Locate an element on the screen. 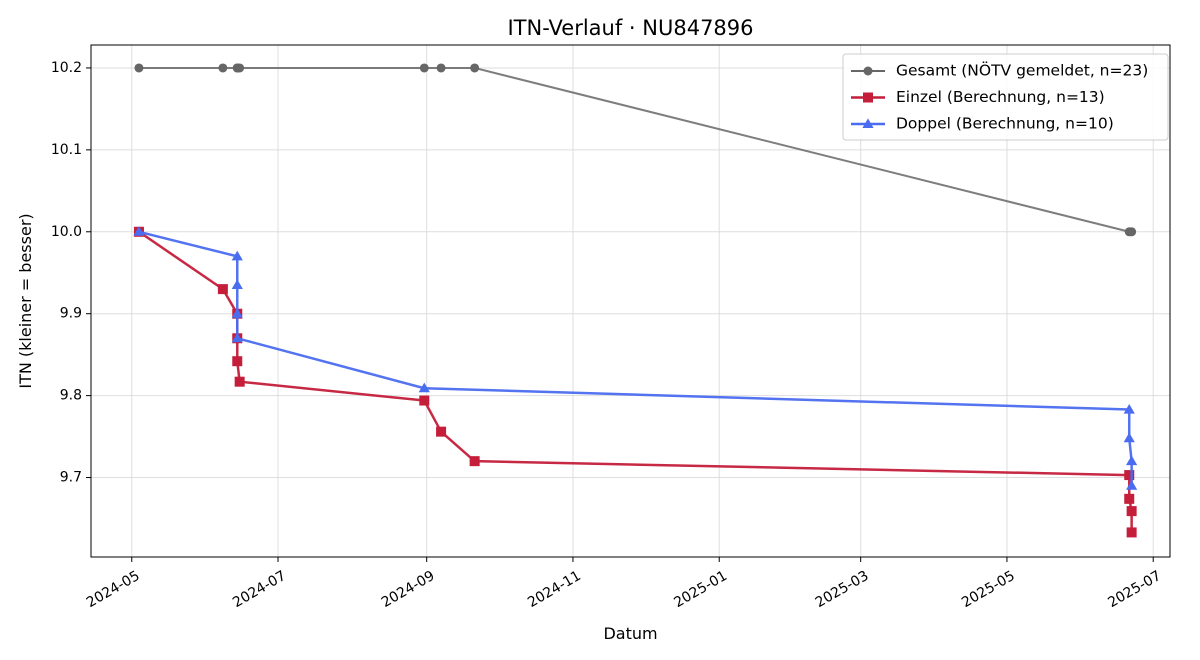 The height and width of the screenshot is (660, 1200). legend-label-einzel: Einzel (Berechnung, n=13) is located at coordinates (1000, 97).